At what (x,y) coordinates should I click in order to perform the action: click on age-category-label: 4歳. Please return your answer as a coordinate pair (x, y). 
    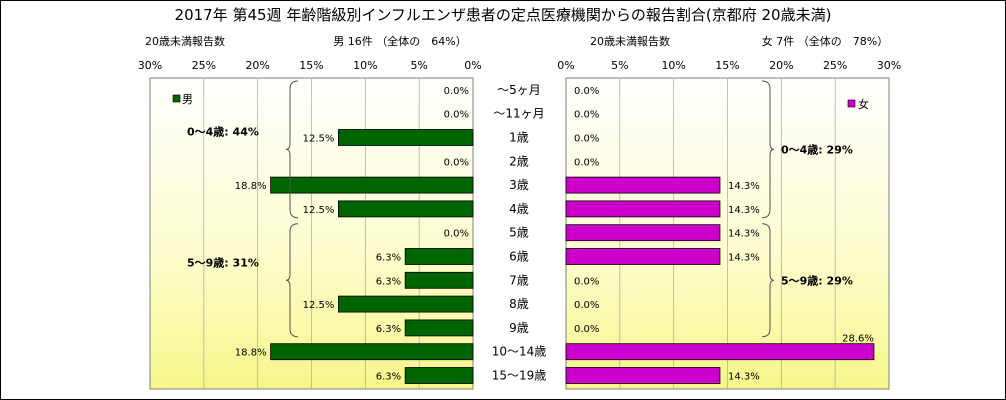
    Looking at the image, I should click on (519, 209).